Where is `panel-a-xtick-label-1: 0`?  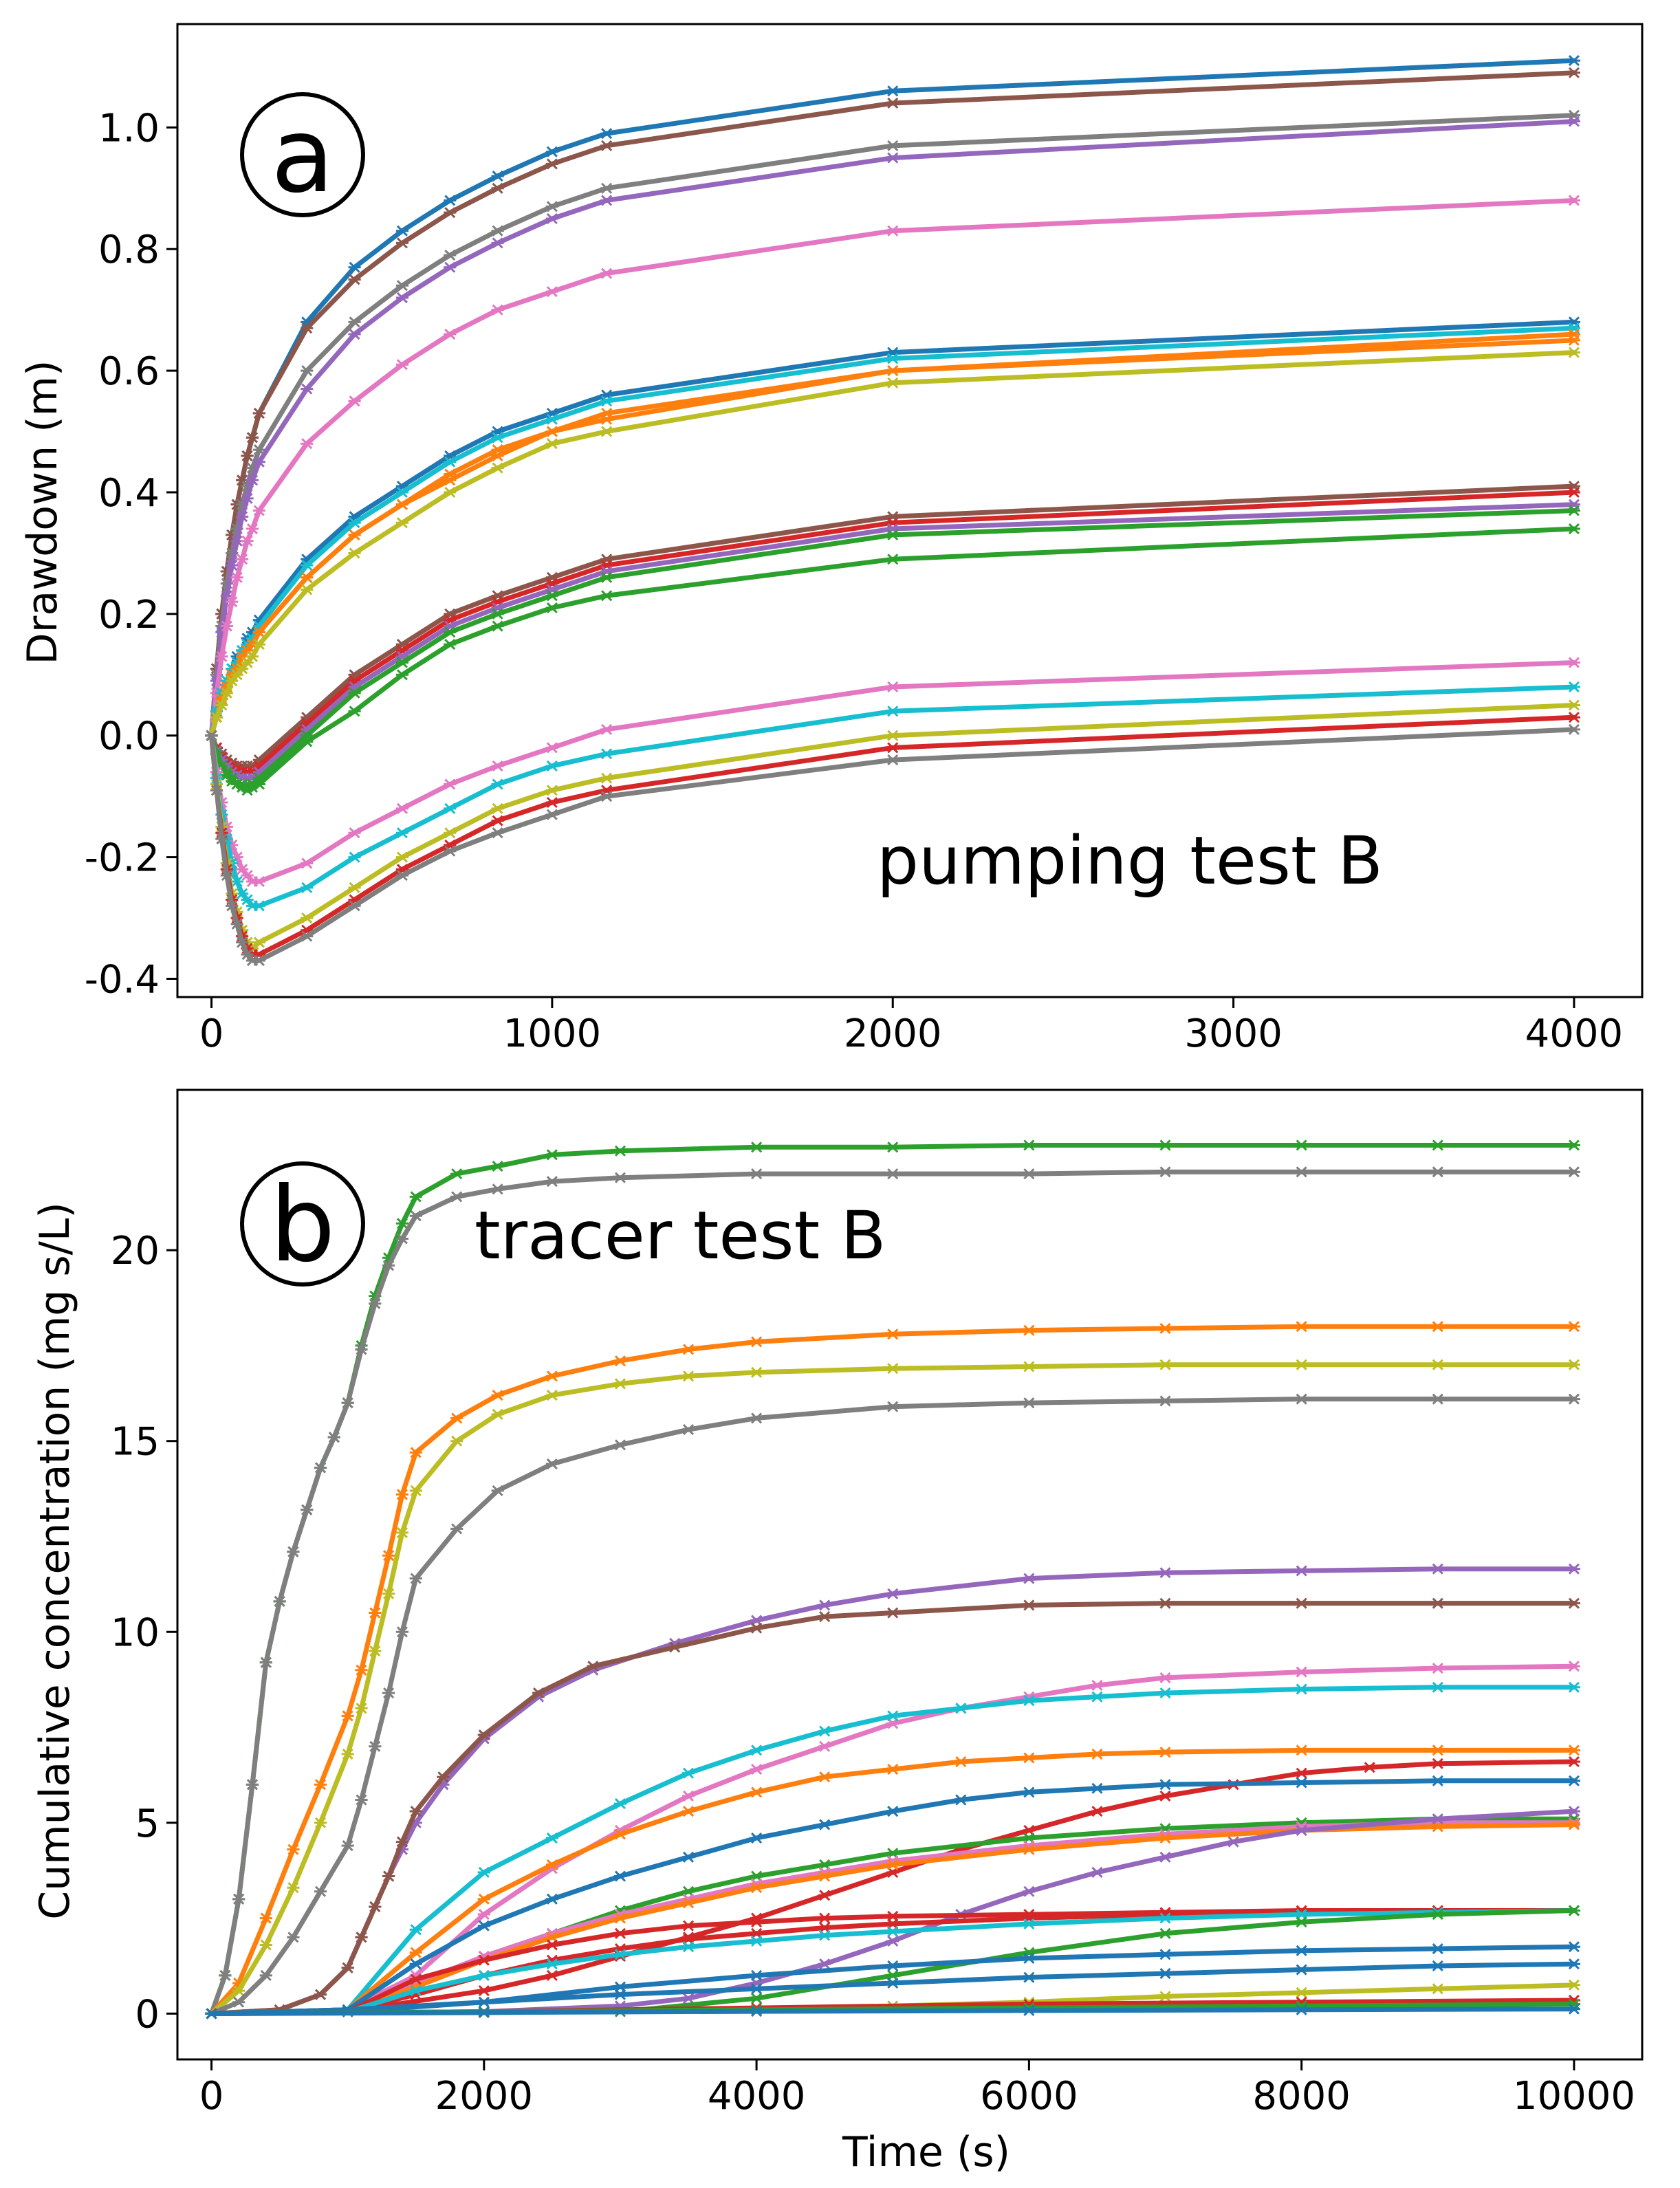
panel-a-xtick-label-1: 0 is located at coordinates (211, 1033).